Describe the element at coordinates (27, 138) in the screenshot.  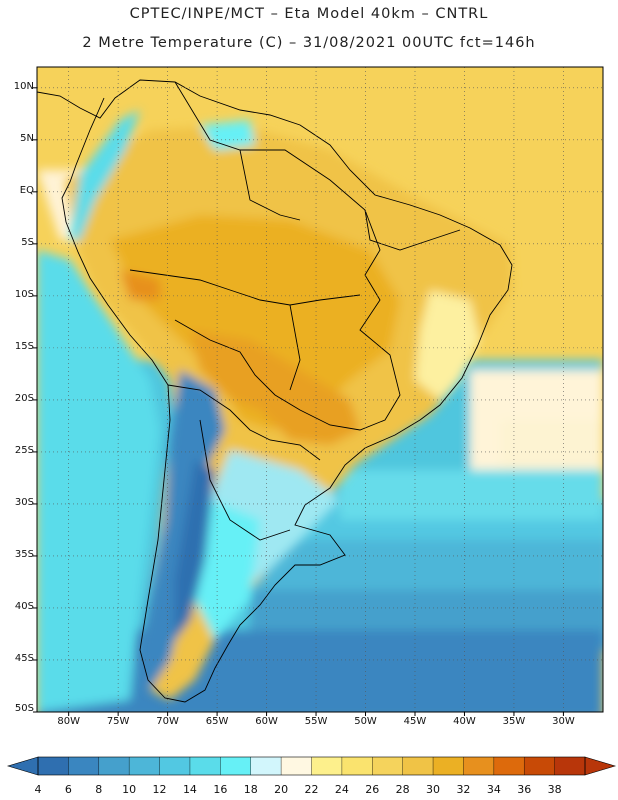
I see `lat-label: 5N` at that location.